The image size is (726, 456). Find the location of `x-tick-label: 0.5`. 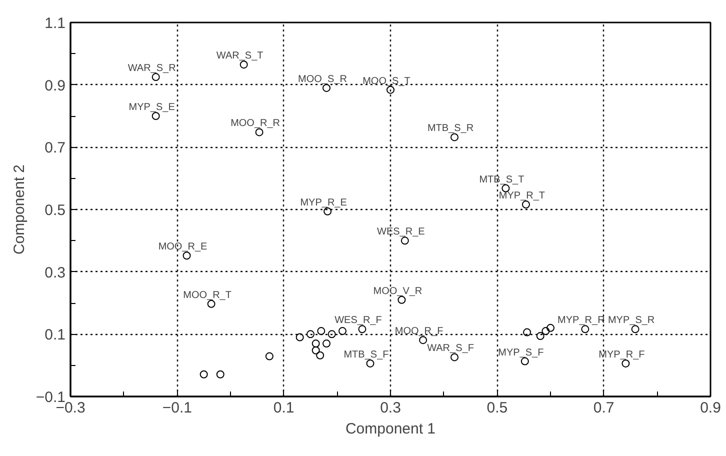

x-tick-label: 0.5 is located at coordinates (497, 408).